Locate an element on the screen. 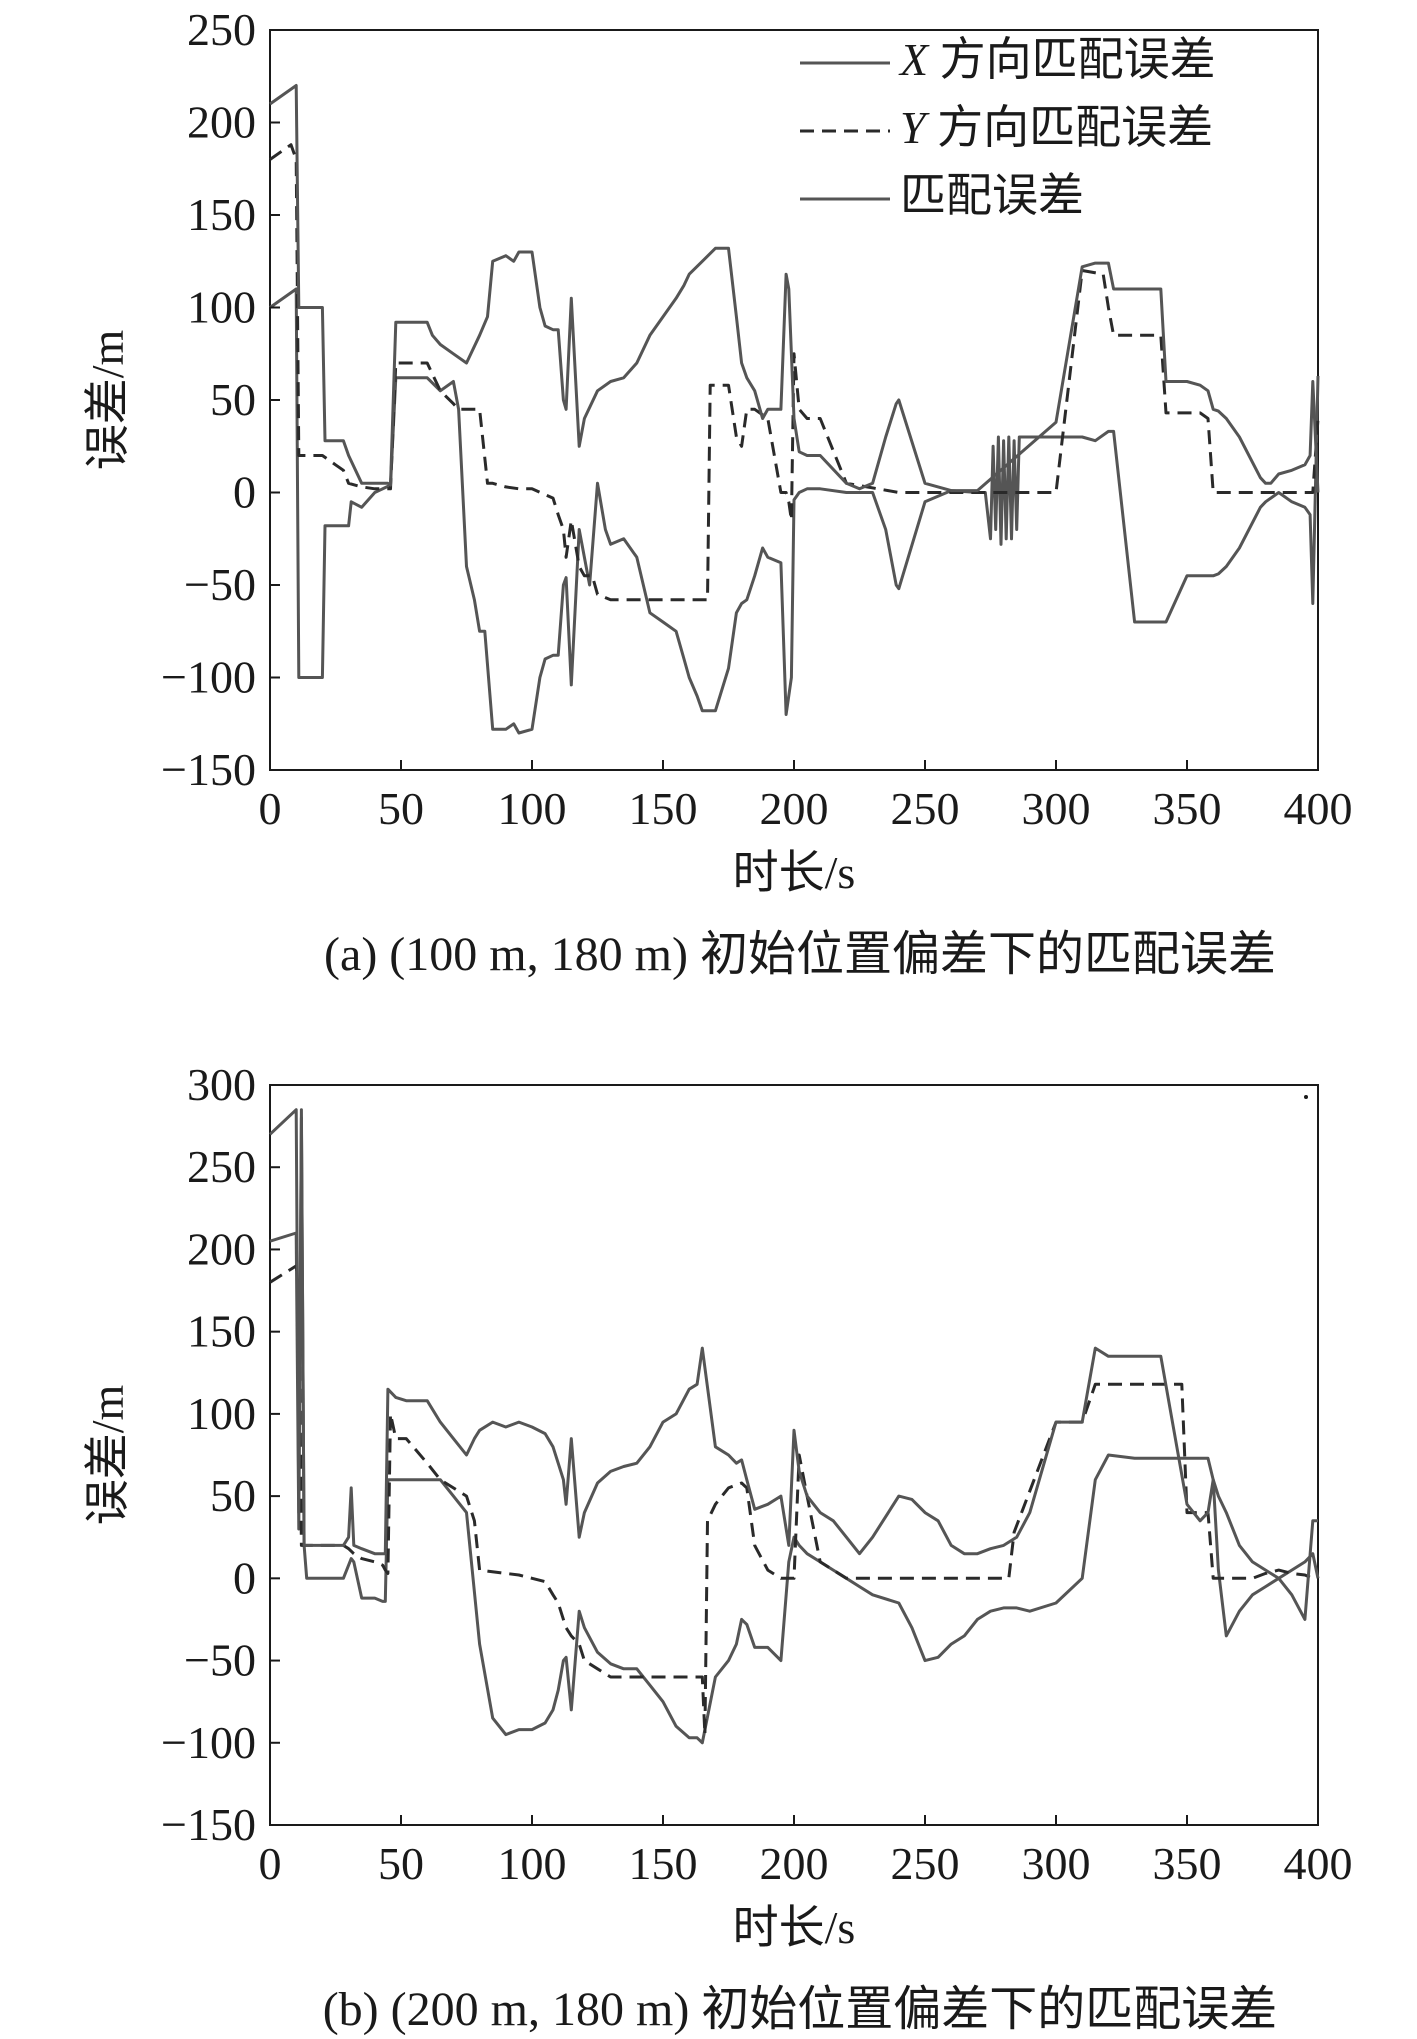 This screenshot has height=2039, width=1417. figure-caption: (b) (200 m, 180 m) 初始位置偏差下的匹配误差 is located at coordinates (800, 2009).